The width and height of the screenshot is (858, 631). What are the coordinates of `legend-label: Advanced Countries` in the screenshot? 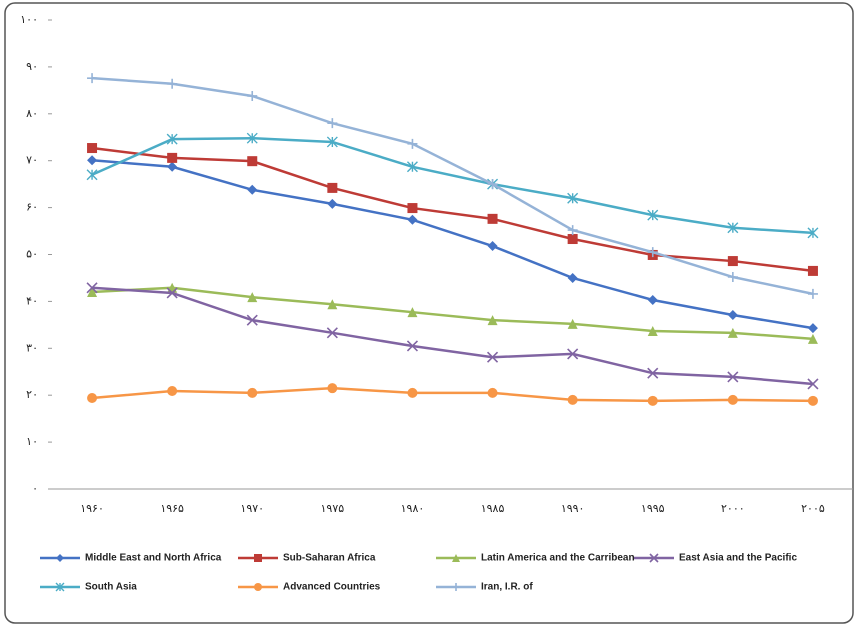 It's located at (332, 587).